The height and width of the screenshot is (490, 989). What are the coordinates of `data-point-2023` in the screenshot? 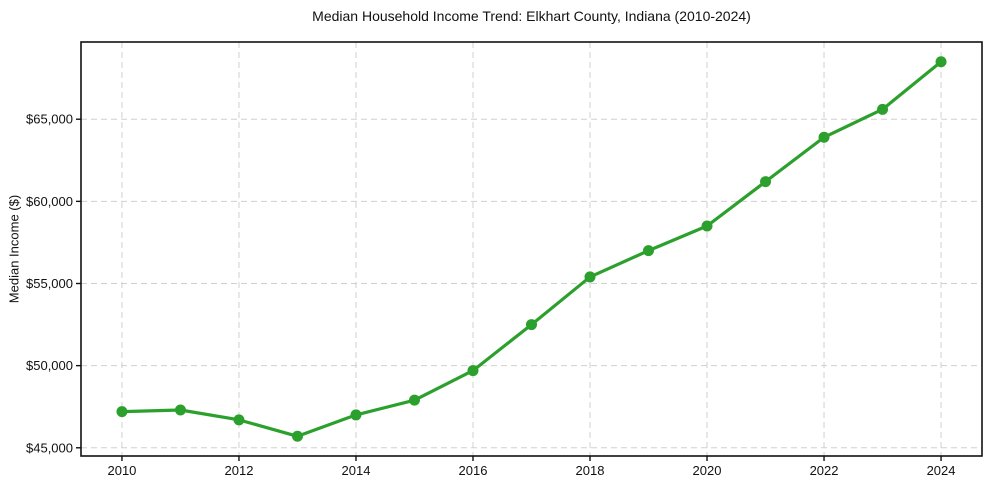 It's located at (883, 109).